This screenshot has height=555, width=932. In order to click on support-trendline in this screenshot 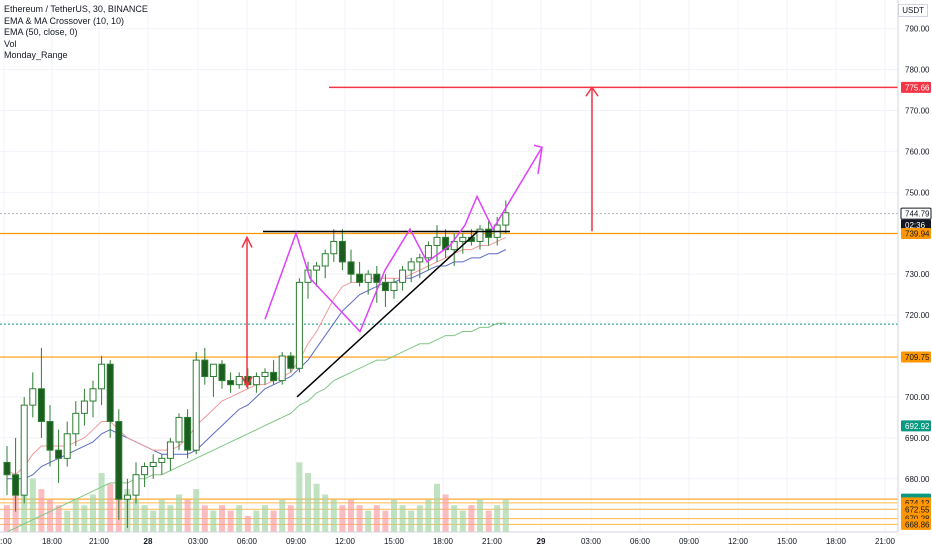, I will do `click(387, 314)`.